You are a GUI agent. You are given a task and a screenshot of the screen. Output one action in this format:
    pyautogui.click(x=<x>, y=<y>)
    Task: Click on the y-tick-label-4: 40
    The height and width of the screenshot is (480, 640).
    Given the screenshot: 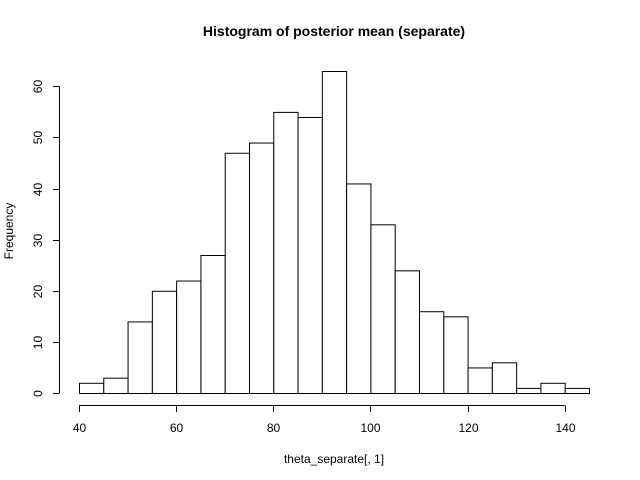 What is the action you would take?
    pyautogui.click(x=38, y=190)
    